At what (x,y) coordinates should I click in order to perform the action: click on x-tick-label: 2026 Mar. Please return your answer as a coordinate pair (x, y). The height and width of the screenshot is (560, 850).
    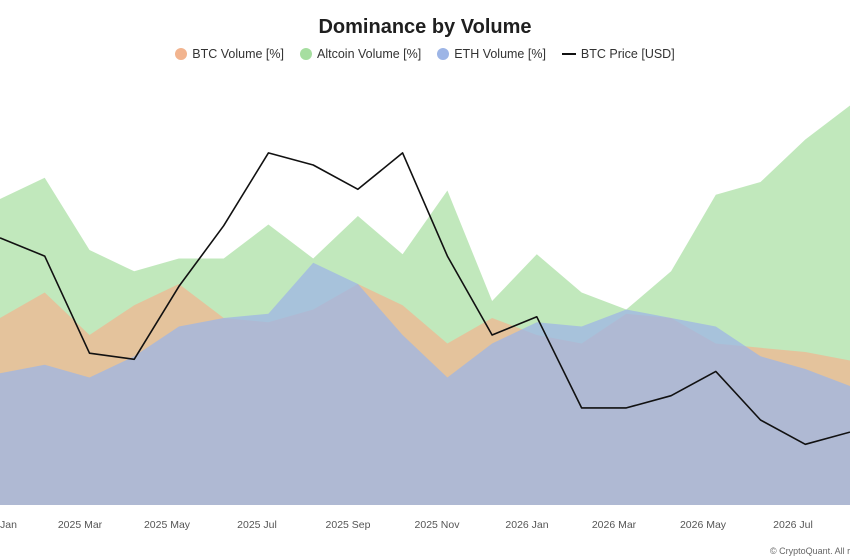
    Looking at the image, I should click on (614, 525).